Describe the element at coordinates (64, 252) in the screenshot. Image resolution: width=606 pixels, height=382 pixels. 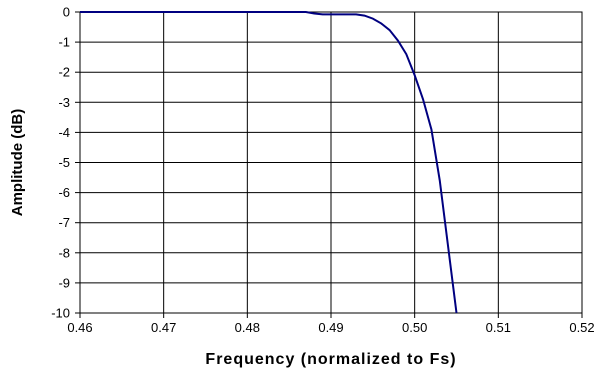
I see `y-tick-label: -8` at that location.